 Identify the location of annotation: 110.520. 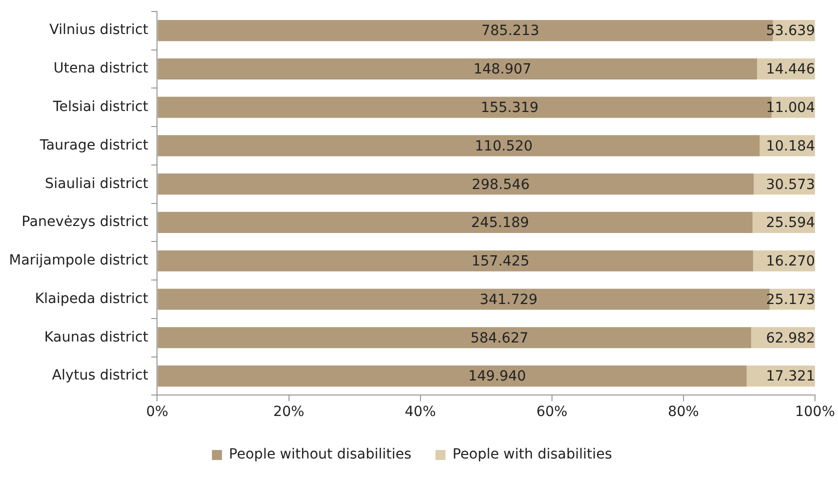
(503, 146).